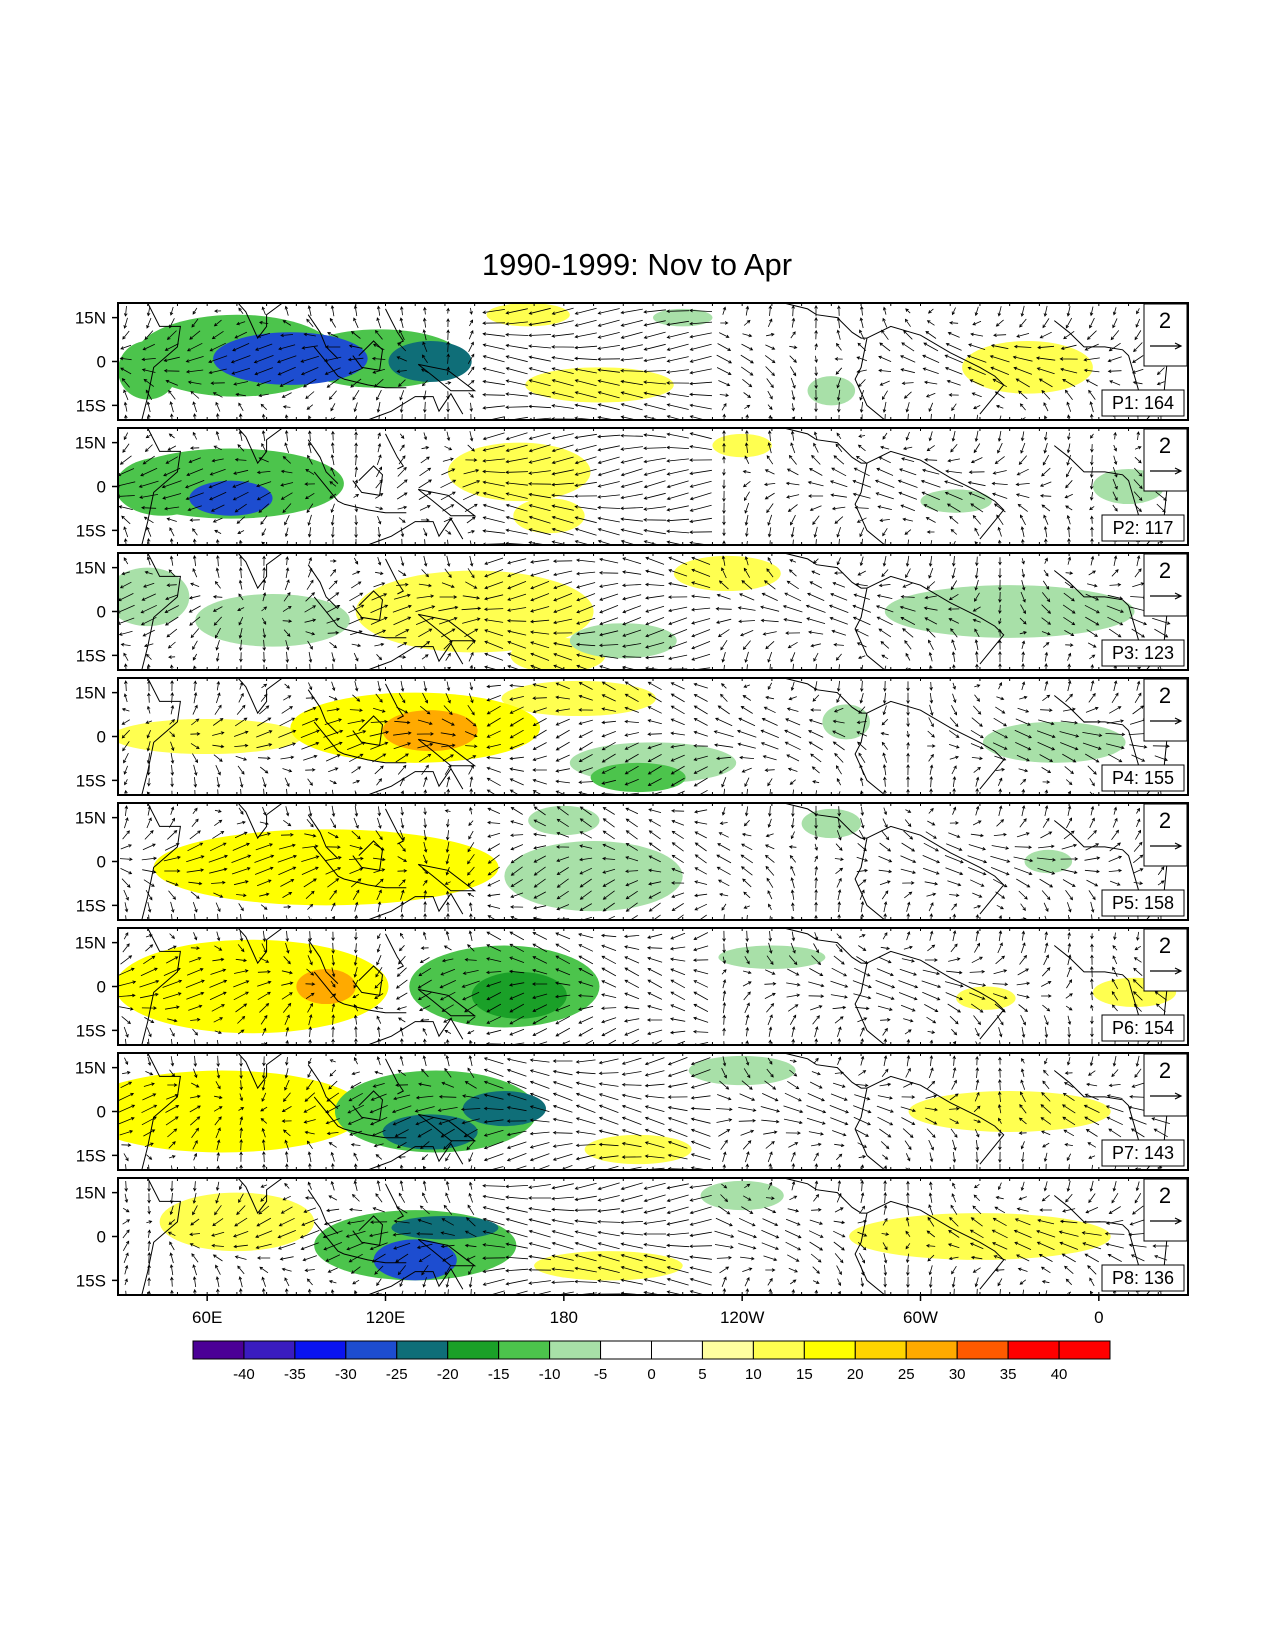 The height and width of the screenshot is (1650, 1275). What do you see at coordinates (957, 1374) in the screenshot?
I see `colorbar-label: 30` at bounding box center [957, 1374].